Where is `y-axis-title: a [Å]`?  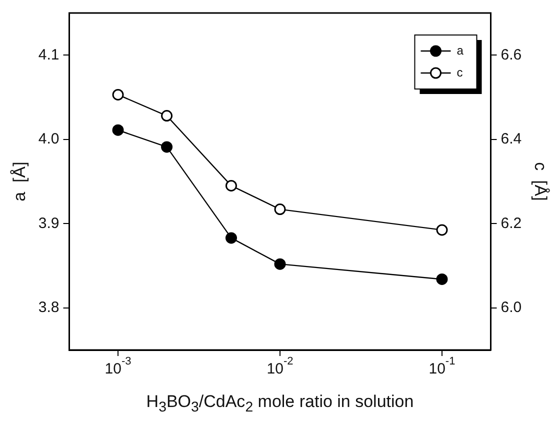
y-axis-title: a [Å] is located at coordinates (19, 182).